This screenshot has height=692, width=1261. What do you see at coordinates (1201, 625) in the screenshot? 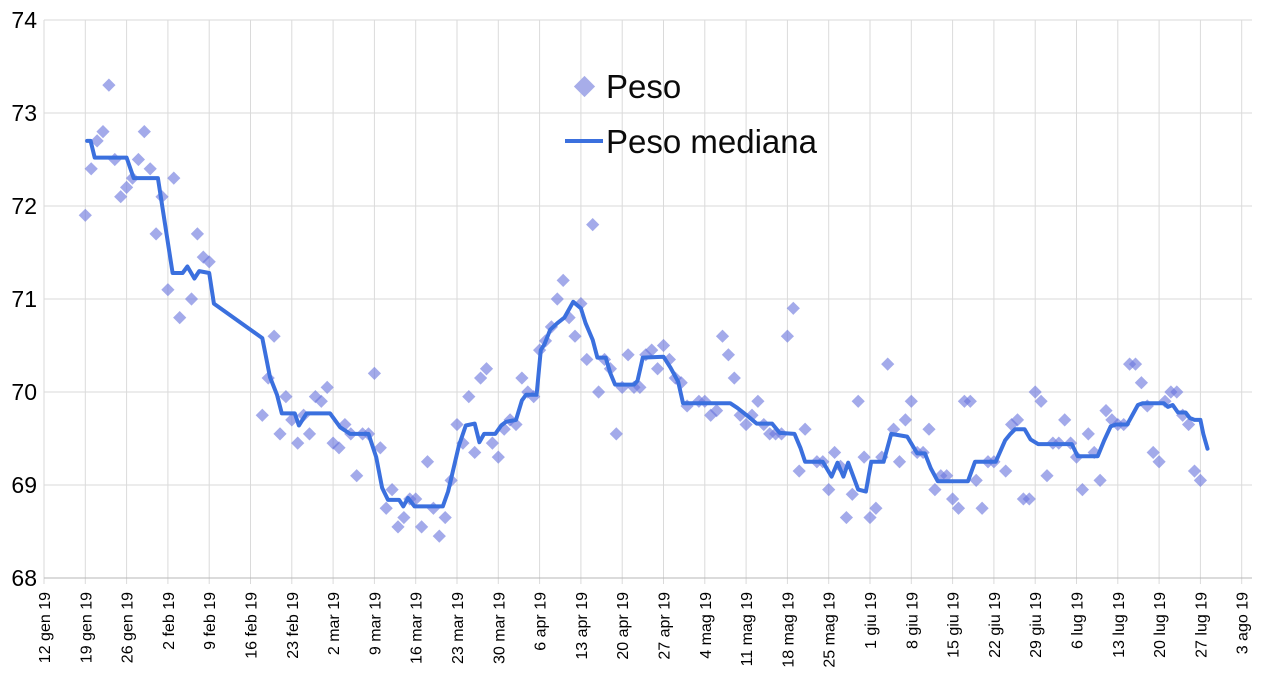
I see `x-tick-label: 27 lug 19` at bounding box center [1201, 625].